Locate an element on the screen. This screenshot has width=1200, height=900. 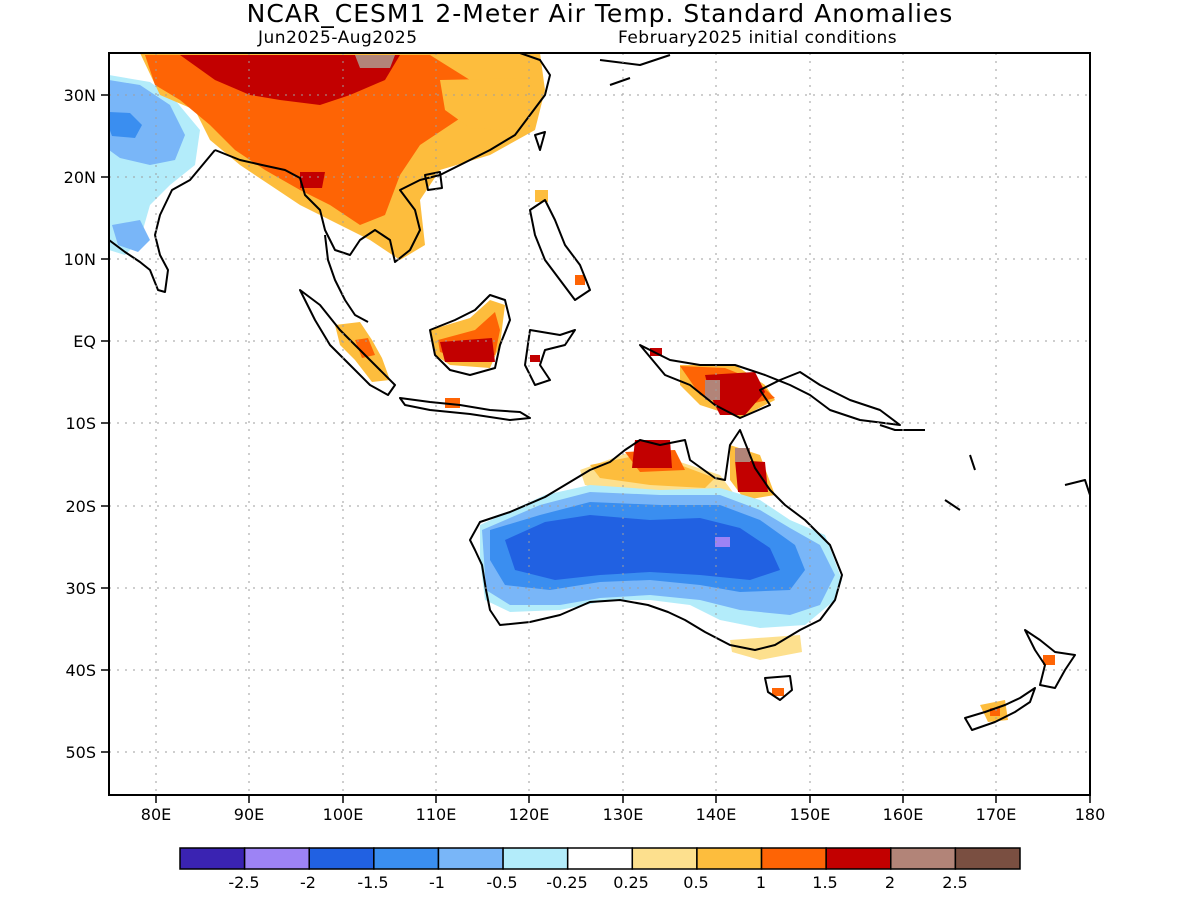
forecast-period: Jun2025-Aug2025 is located at coordinates (338, 38).